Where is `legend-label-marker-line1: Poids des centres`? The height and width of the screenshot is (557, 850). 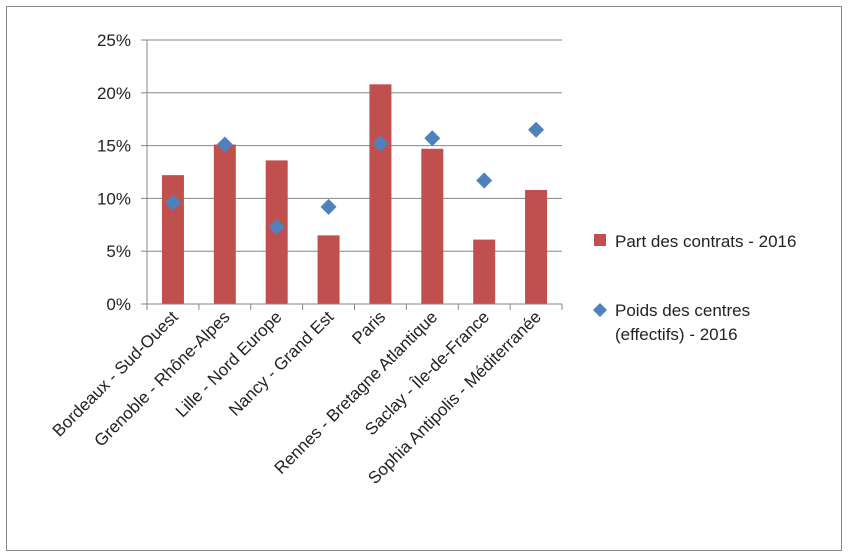 legend-label-marker-line1: Poids des centres is located at coordinates (682, 310).